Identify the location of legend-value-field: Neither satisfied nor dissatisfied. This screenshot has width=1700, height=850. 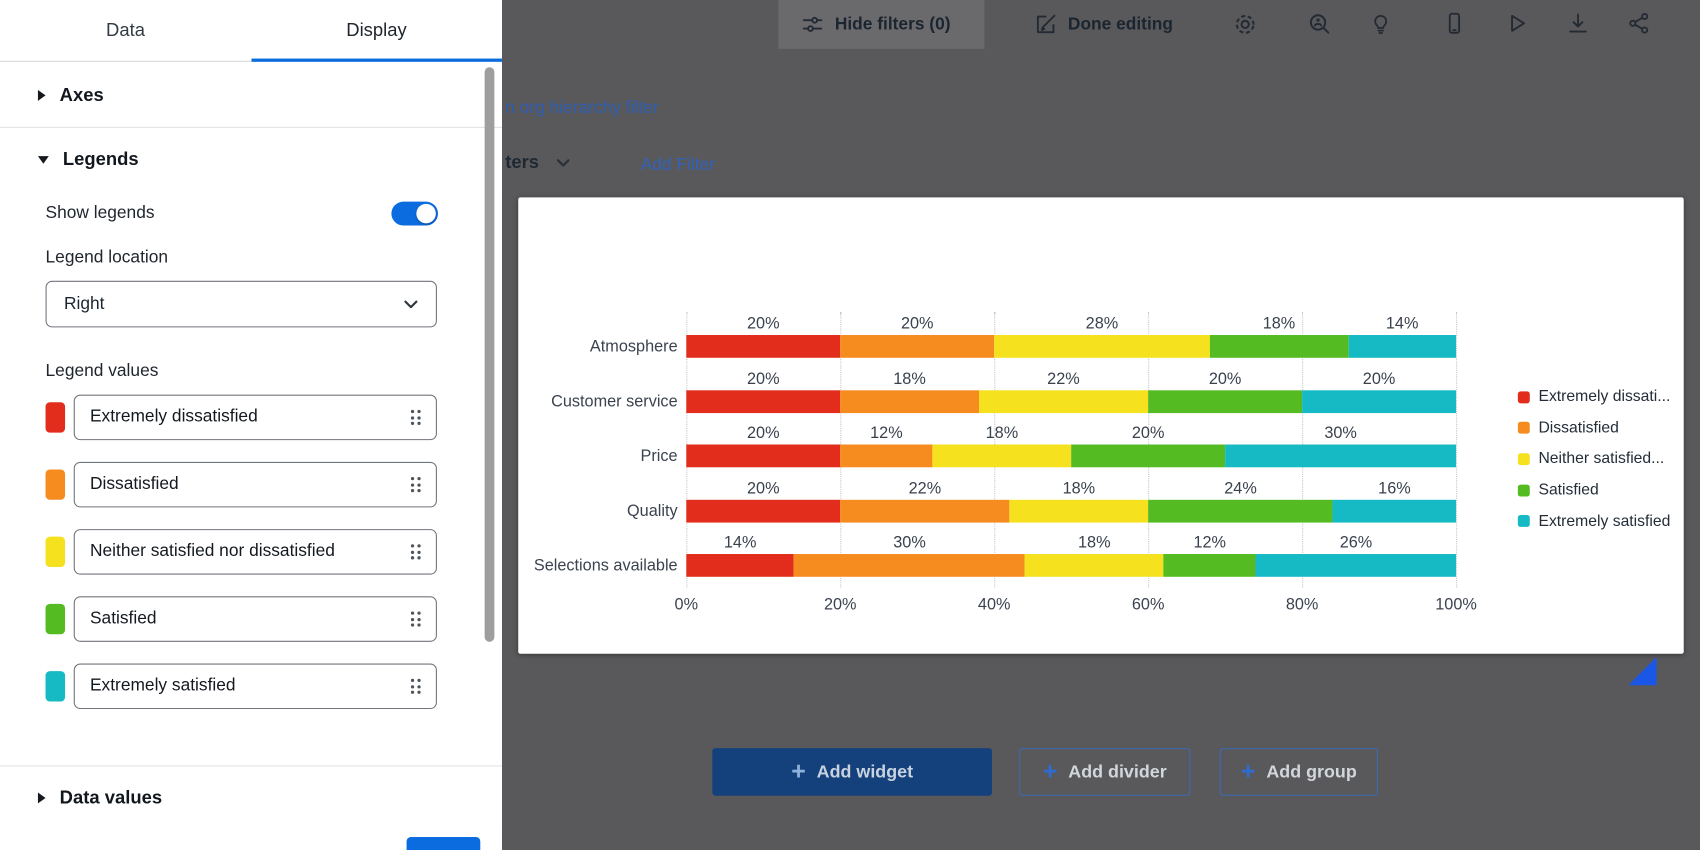
(255, 552).